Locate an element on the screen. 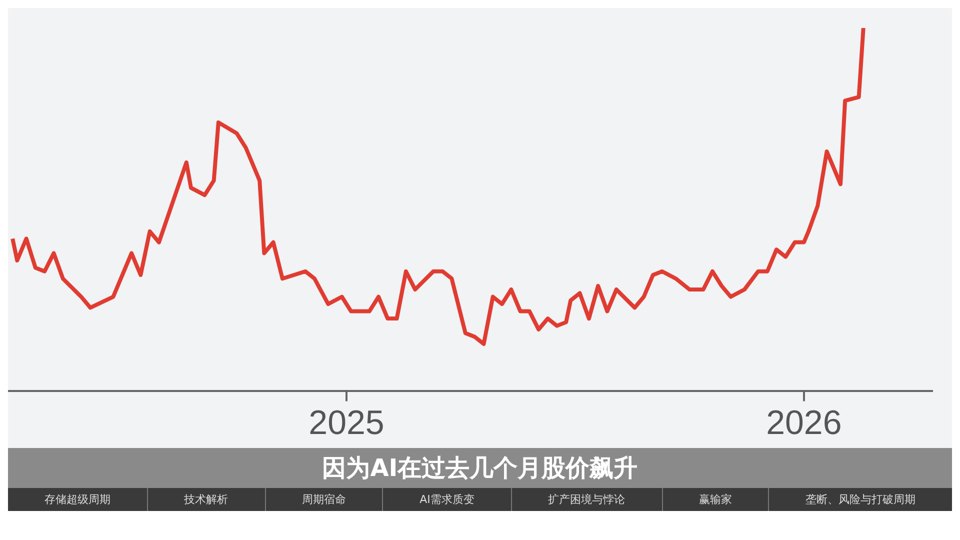 The width and height of the screenshot is (960, 540). text: 赢输家 is located at coordinates (715, 499).